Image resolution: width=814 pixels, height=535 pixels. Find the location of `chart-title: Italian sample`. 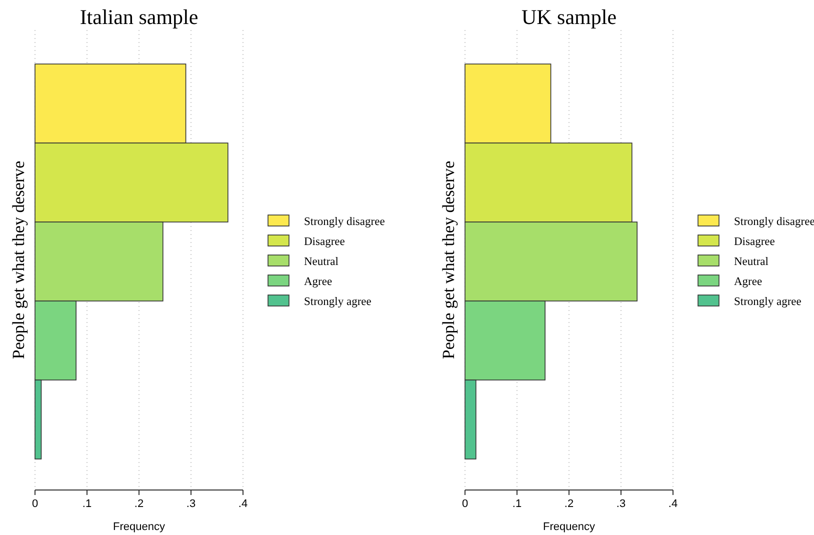

chart-title: Italian sample is located at coordinates (139, 17).